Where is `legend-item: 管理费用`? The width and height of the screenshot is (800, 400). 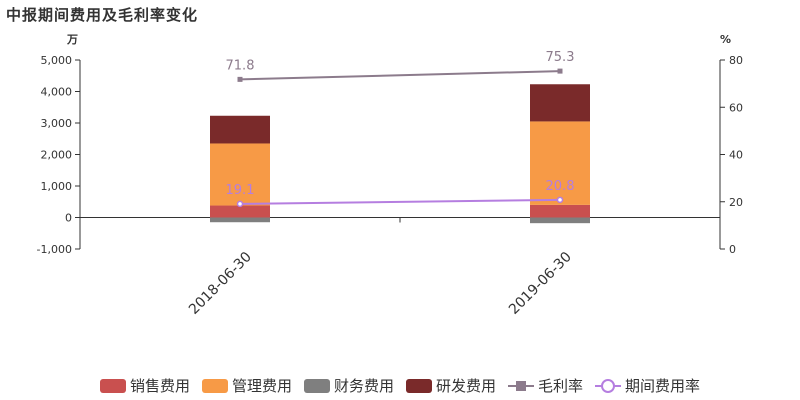
legend-item: 管理费用 is located at coordinates (246, 385).